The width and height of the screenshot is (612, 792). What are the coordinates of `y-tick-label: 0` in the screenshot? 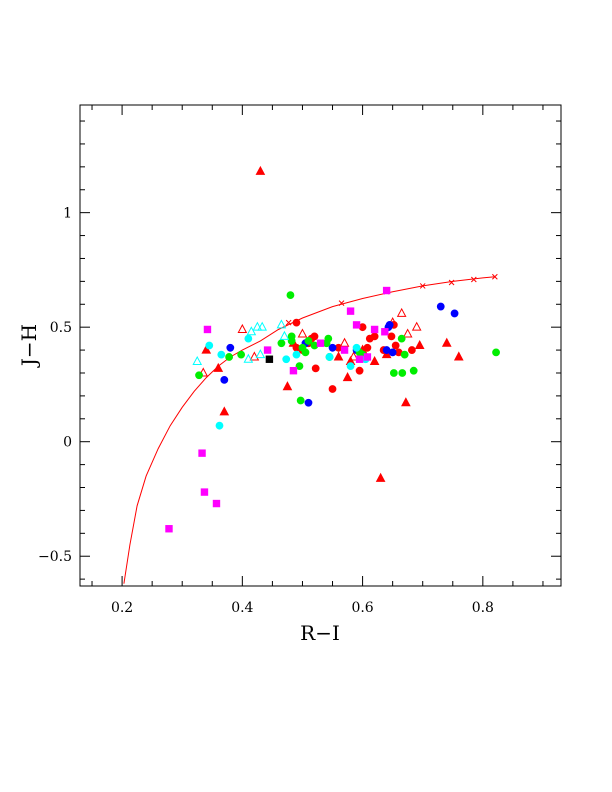 It's located at (67, 443).